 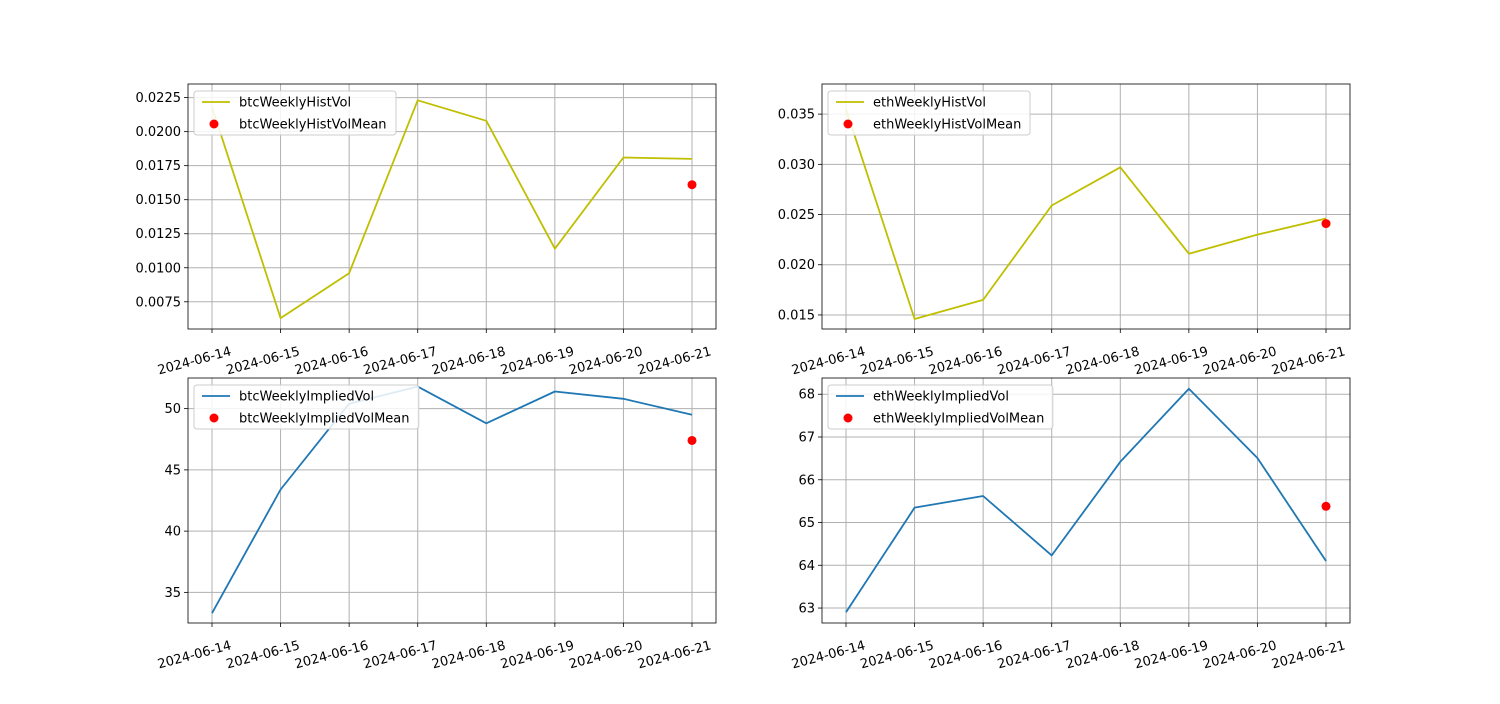 What do you see at coordinates (1086, 214) in the screenshot?
I see `series-line-ethWeeklyHistVol` at bounding box center [1086, 214].